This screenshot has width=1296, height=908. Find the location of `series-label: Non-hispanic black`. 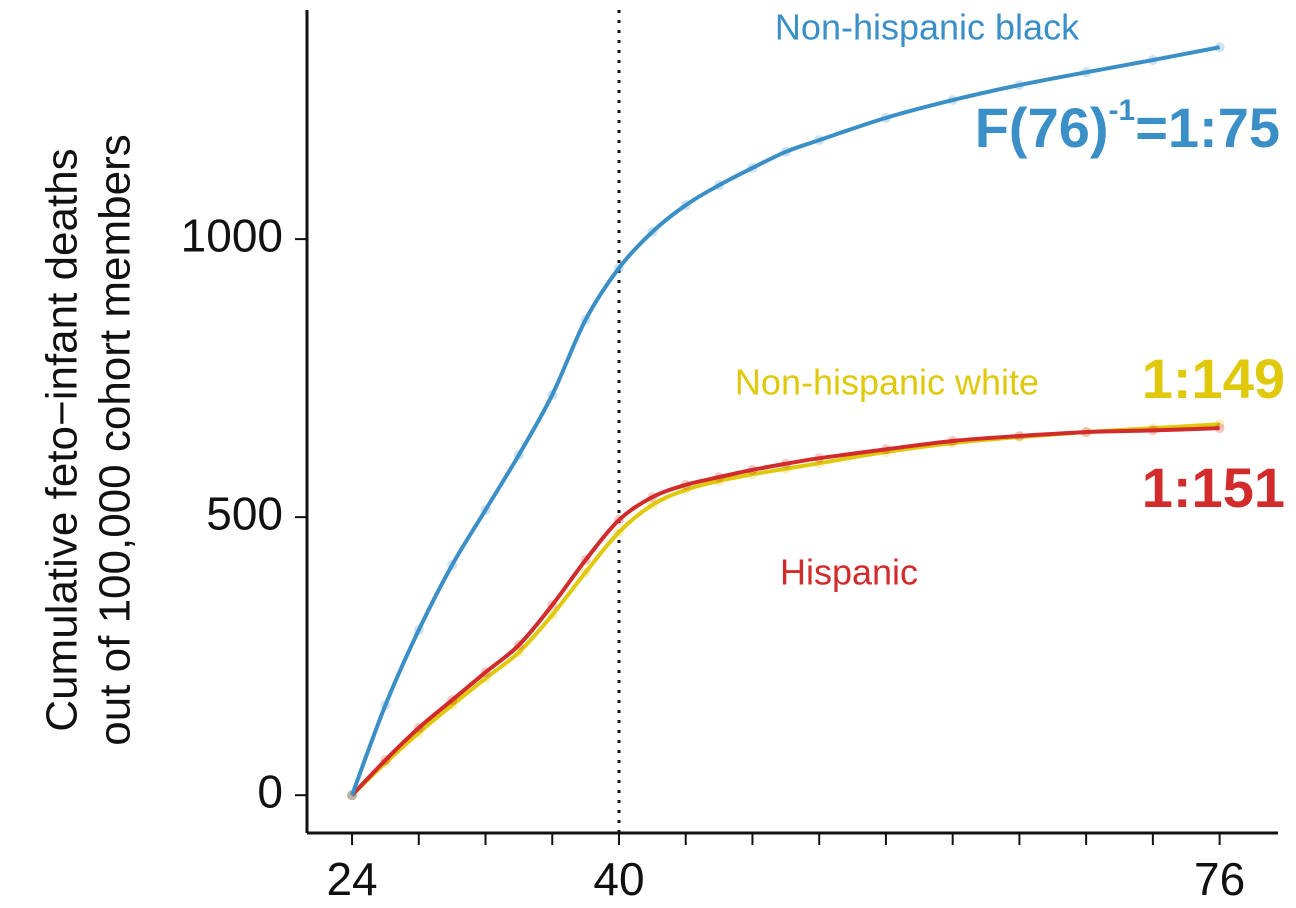

series-label: Non-hispanic black is located at coordinates (927, 27).